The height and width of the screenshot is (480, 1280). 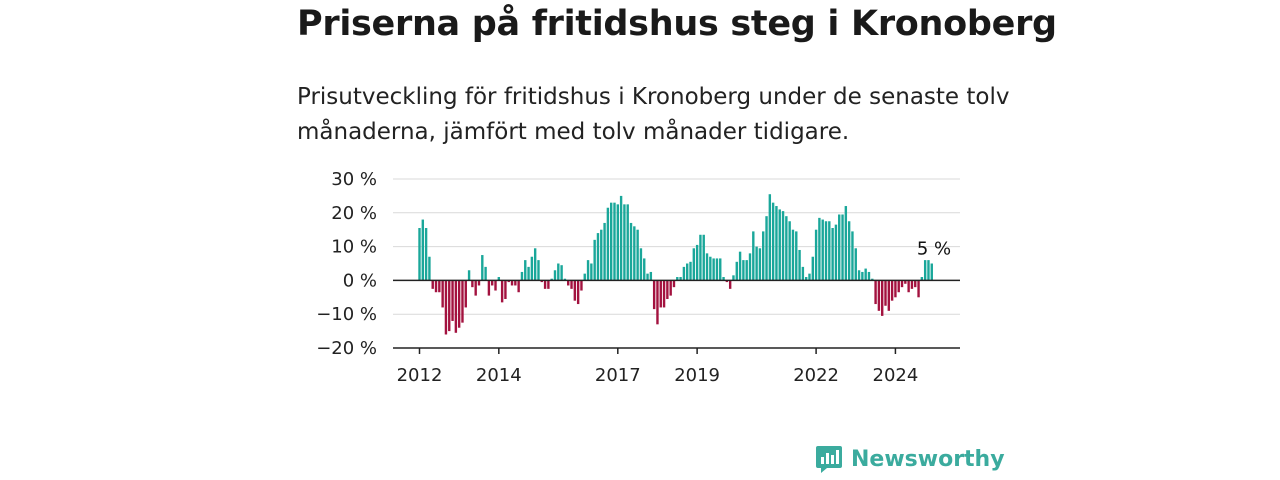 What do you see at coordinates (676, 316) in the screenshot?
I see `axes` at bounding box center [676, 316].